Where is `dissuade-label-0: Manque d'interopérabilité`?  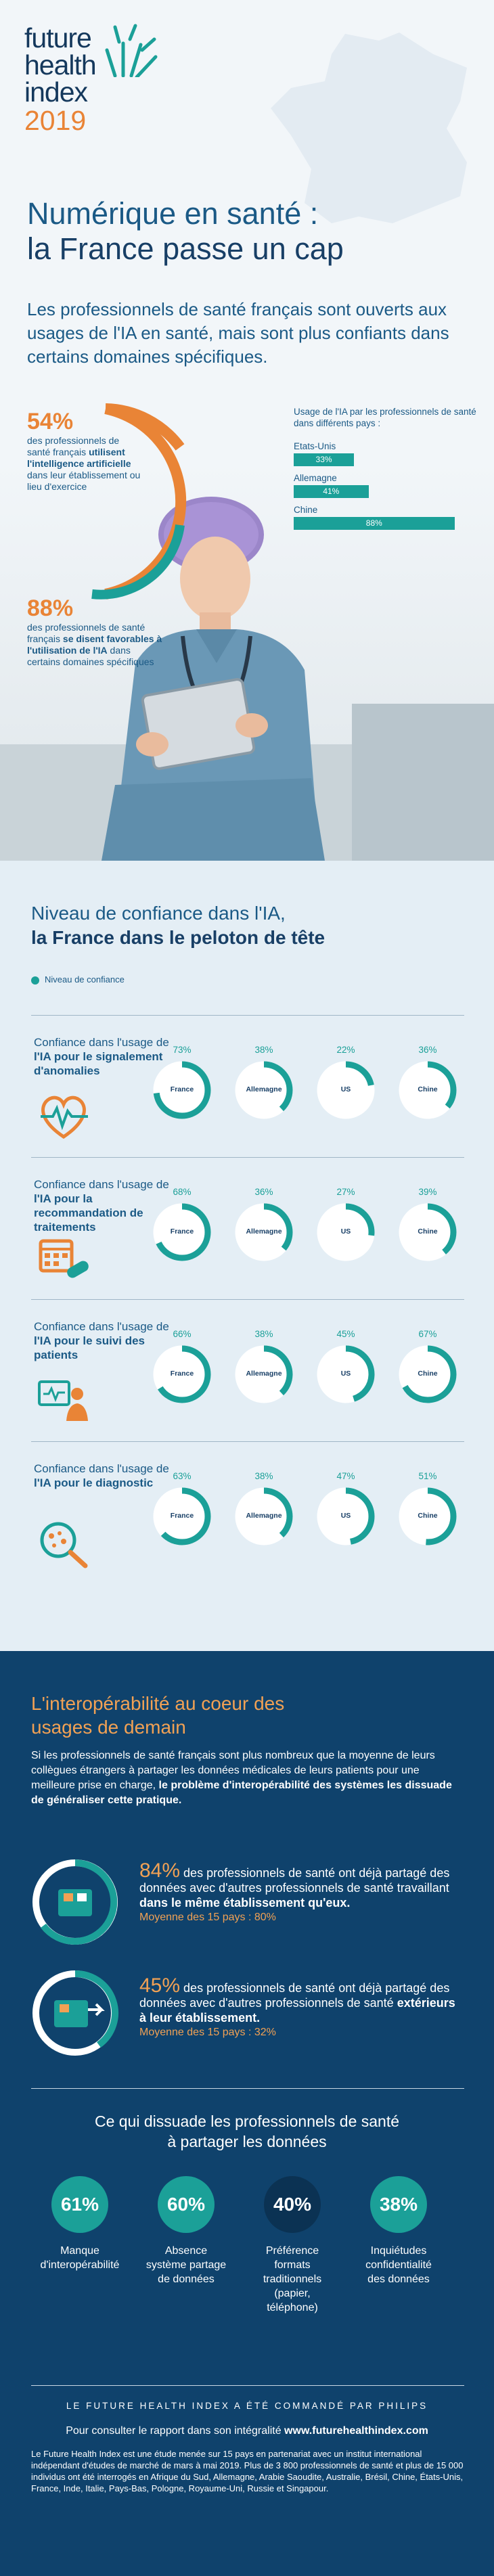
dissuade-label-0: Manque d'interopérabilité is located at coordinates (80, 2258).